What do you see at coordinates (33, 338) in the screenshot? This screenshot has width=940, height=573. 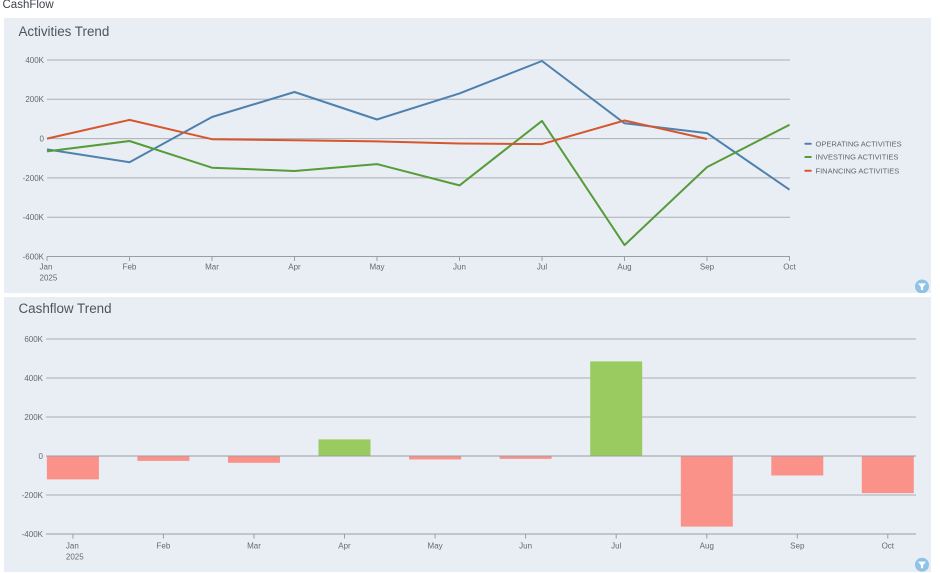 I see `svg-text: 600K` at bounding box center [33, 338].